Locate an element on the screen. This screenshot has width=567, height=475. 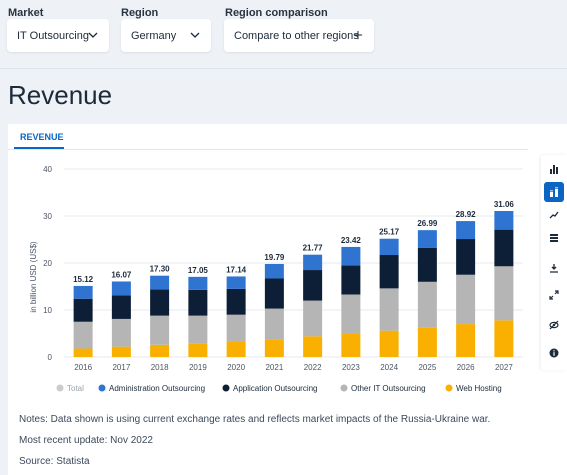
legend-item: Application Outsourcing is located at coordinates (270, 388).